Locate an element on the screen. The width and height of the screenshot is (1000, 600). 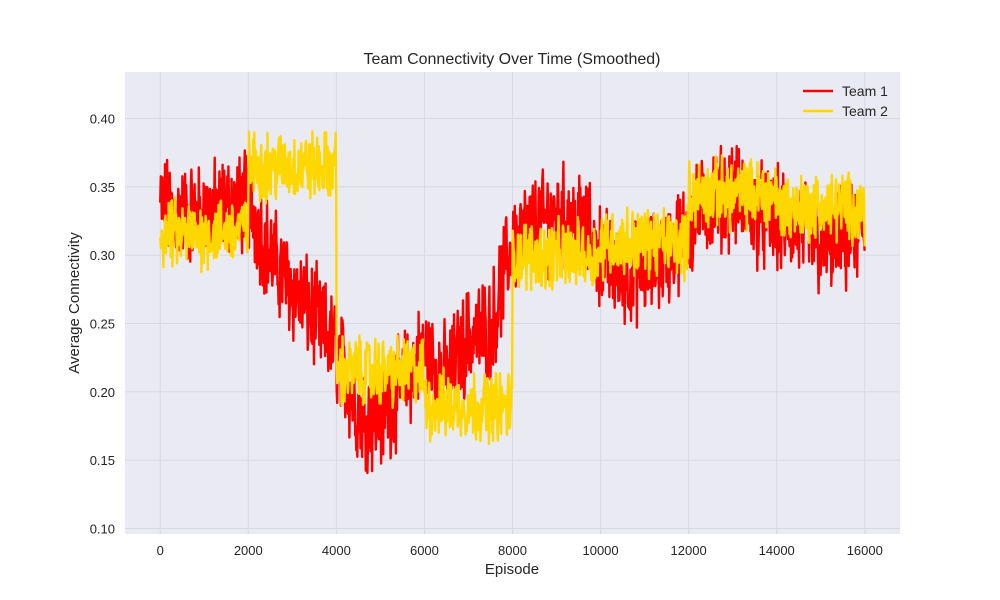
y-tick-label: 0.40 is located at coordinates (102, 118).